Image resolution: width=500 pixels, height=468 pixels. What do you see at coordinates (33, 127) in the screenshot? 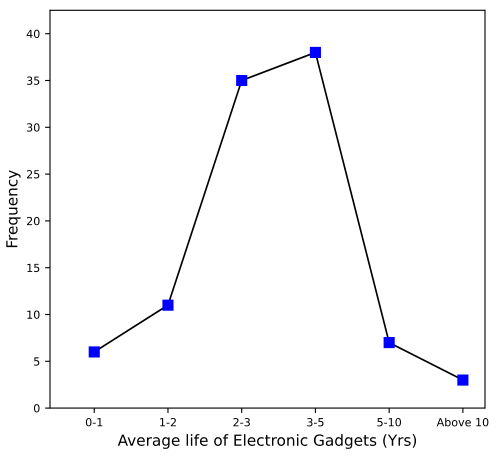
I see `y-tick-label: 30` at bounding box center [33, 127].